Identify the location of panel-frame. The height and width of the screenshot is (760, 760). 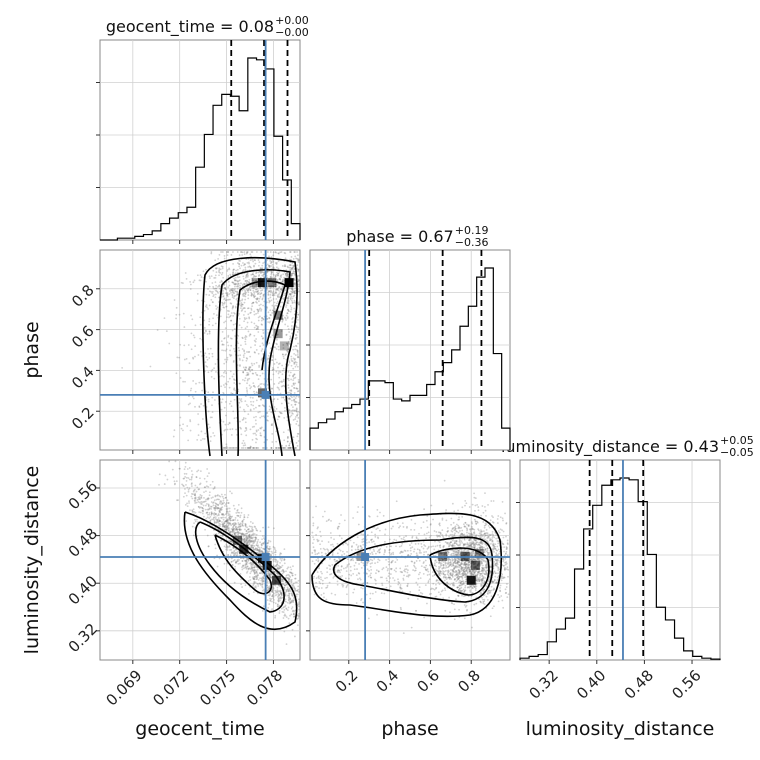
(410, 350).